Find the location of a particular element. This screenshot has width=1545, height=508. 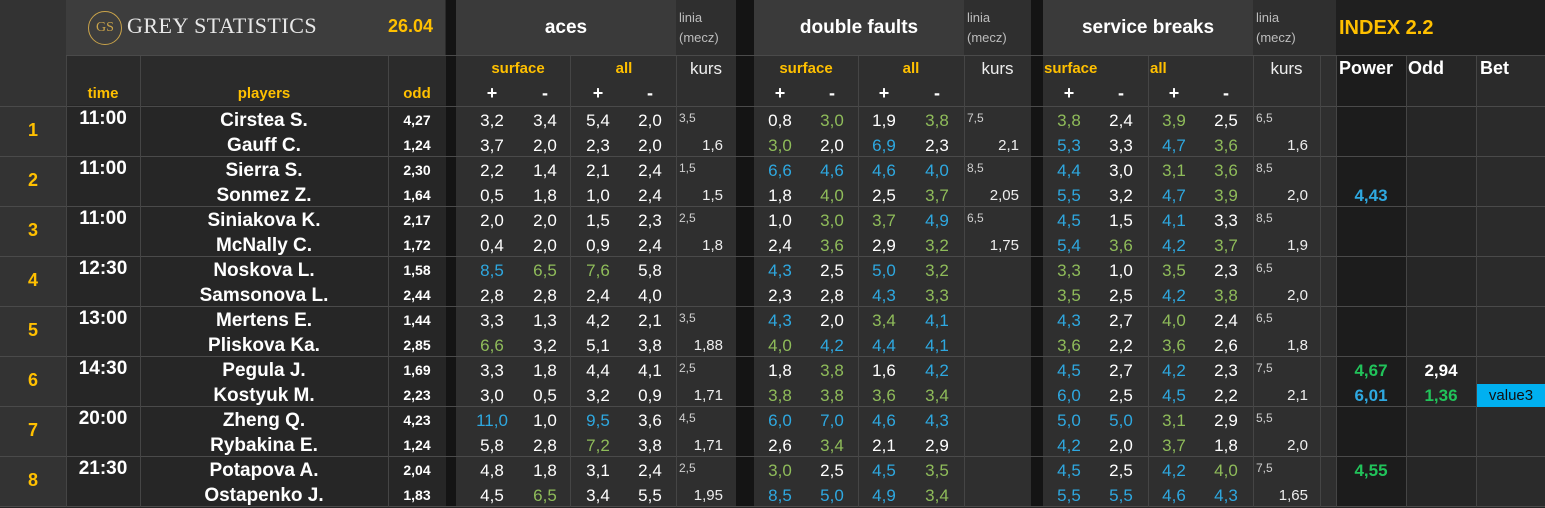

stat-sb: 3,5 is located at coordinates (1069, 295).